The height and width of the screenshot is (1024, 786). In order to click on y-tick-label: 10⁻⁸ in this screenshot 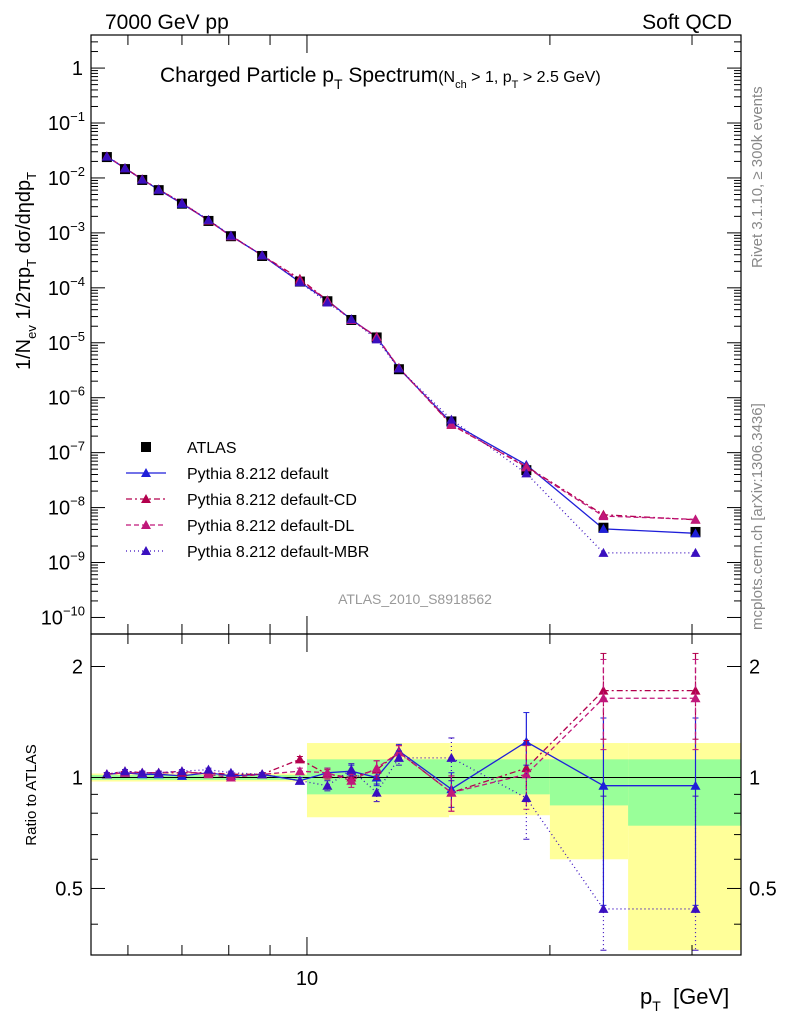, I will do `click(66, 507)`.